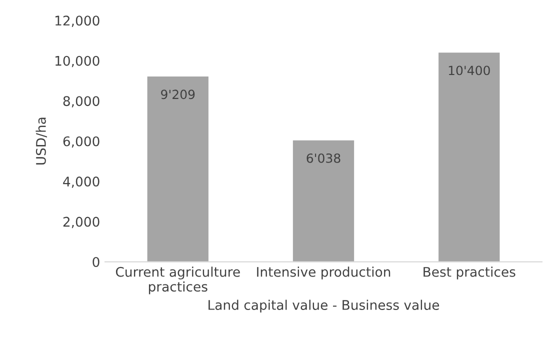 This screenshot has width=553, height=340. What do you see at coordinates (96, 262) in the screenshot?
I see `y-tick-label: 0` at bounding box center [96, 262].